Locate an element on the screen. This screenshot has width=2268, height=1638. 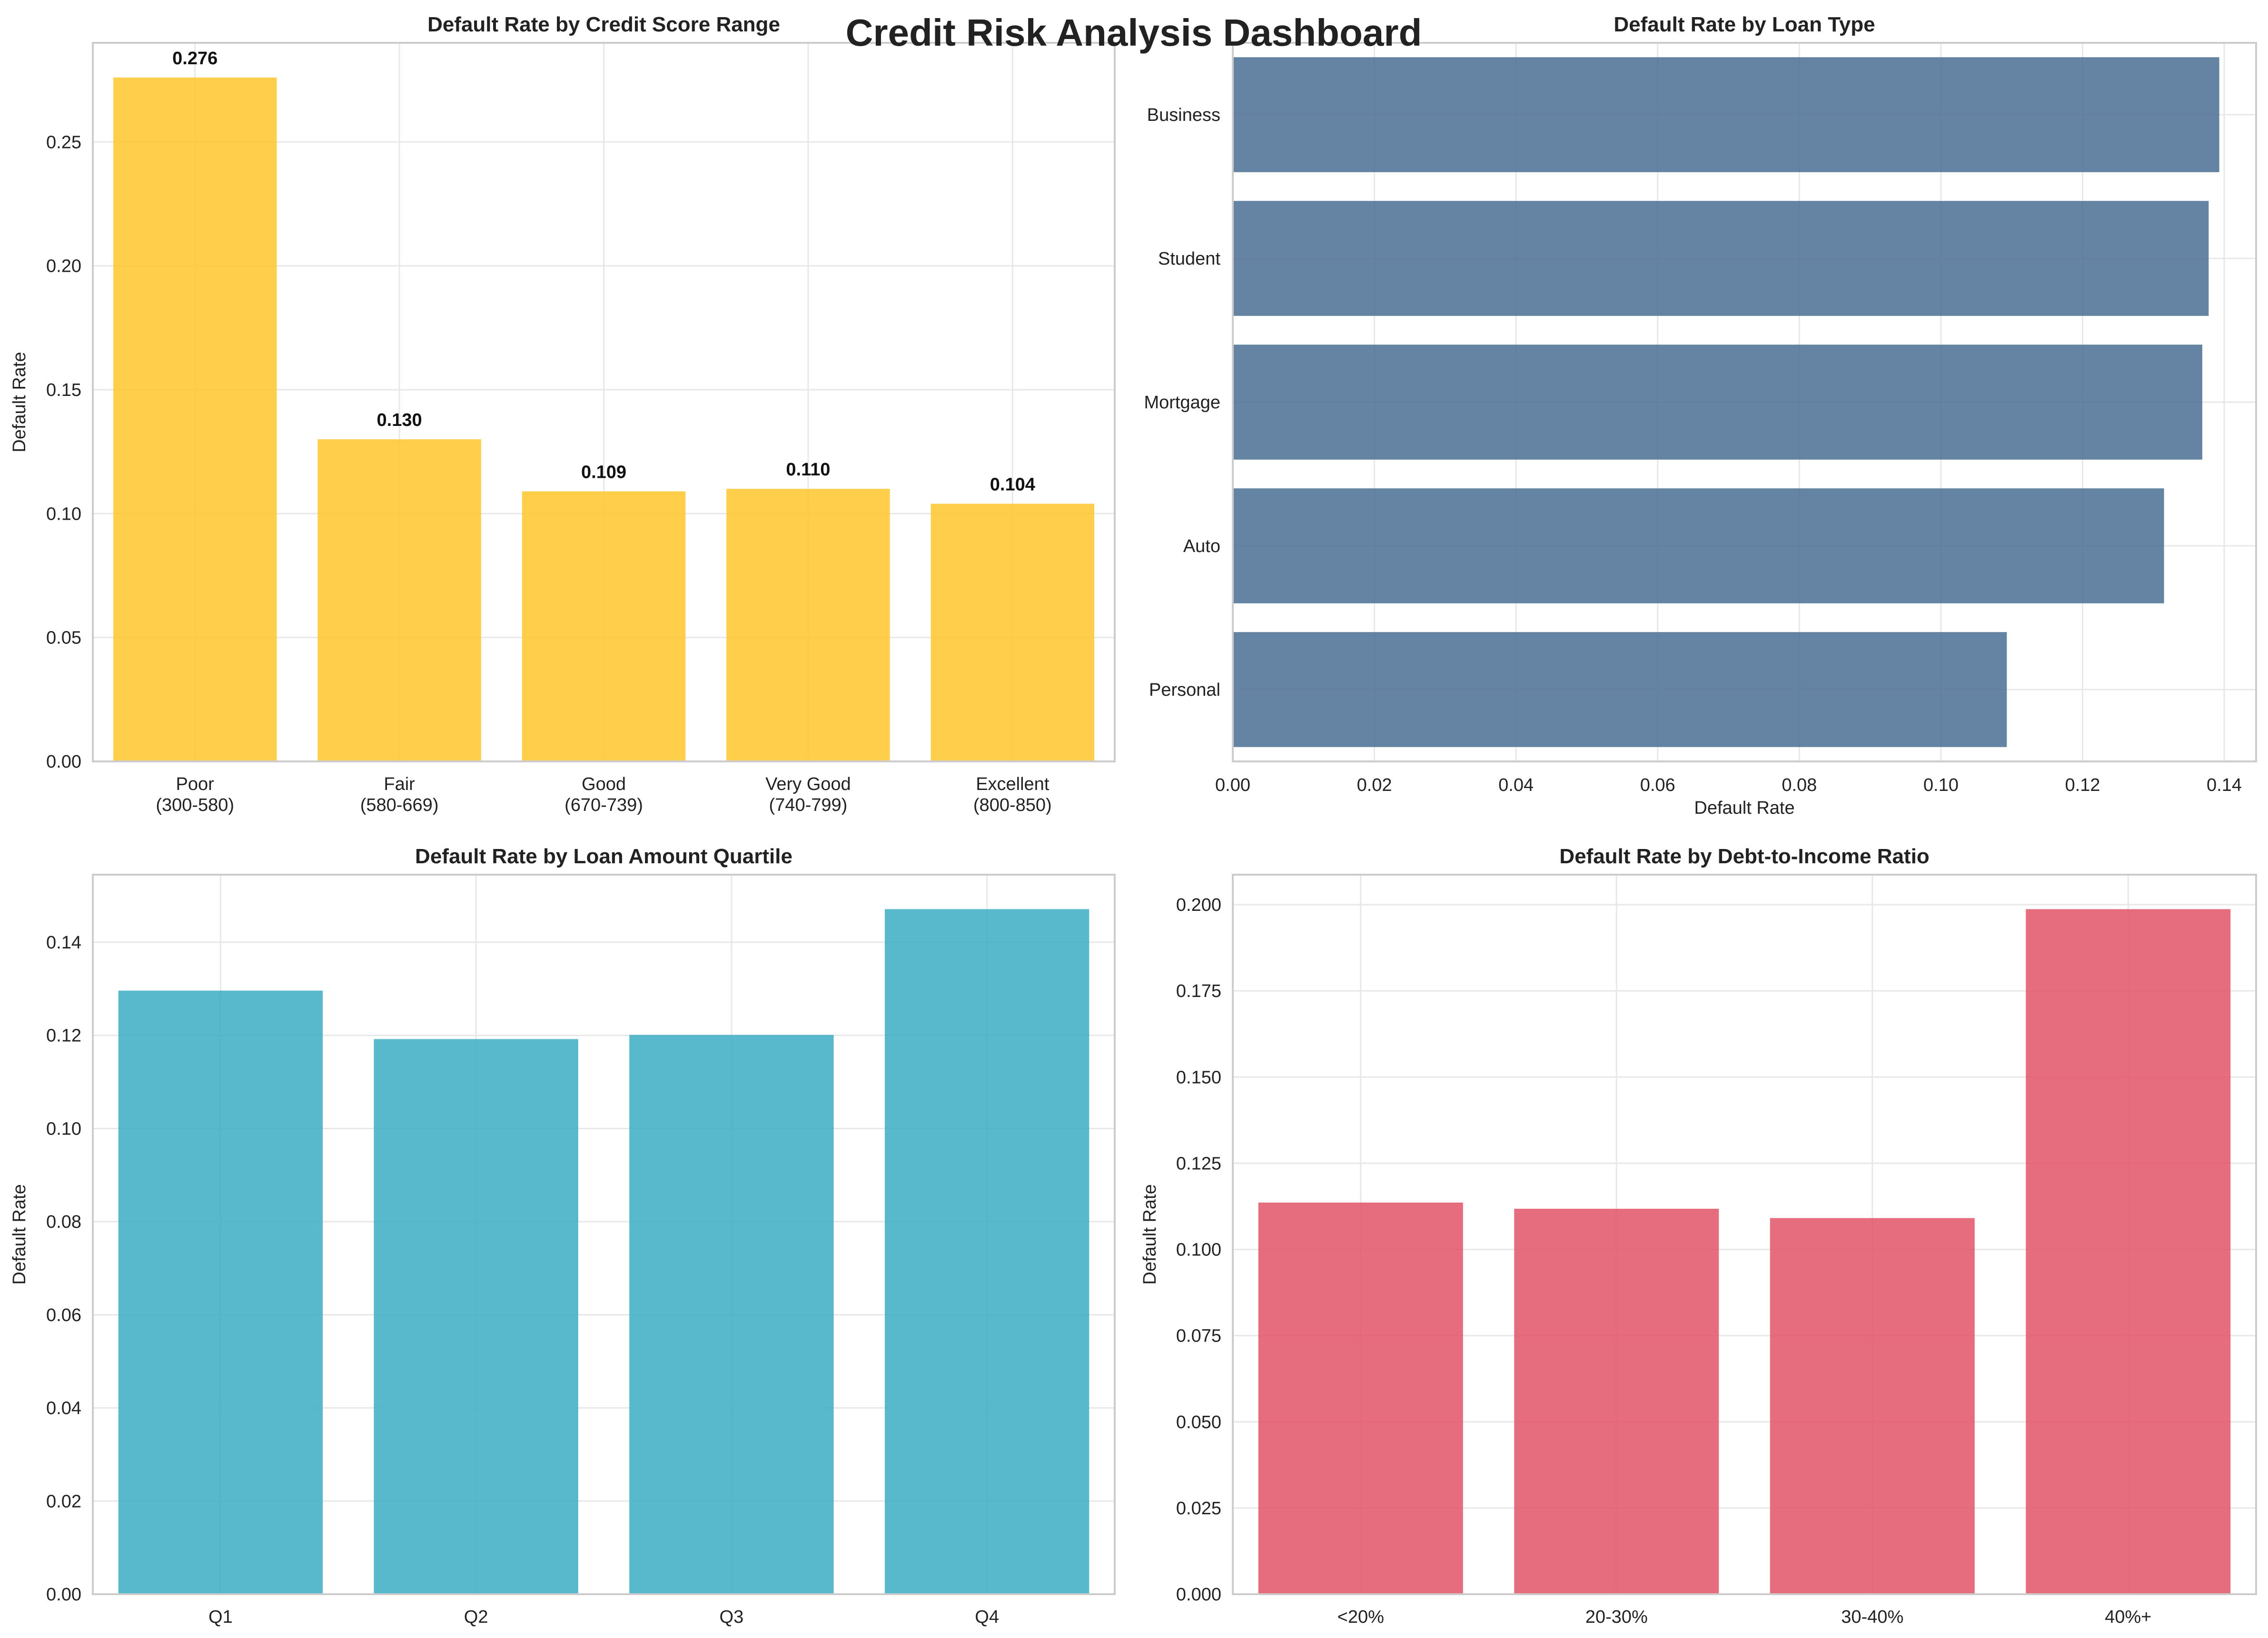
y-tick-label: 0.050 is located at coordinates (1198, 1422).